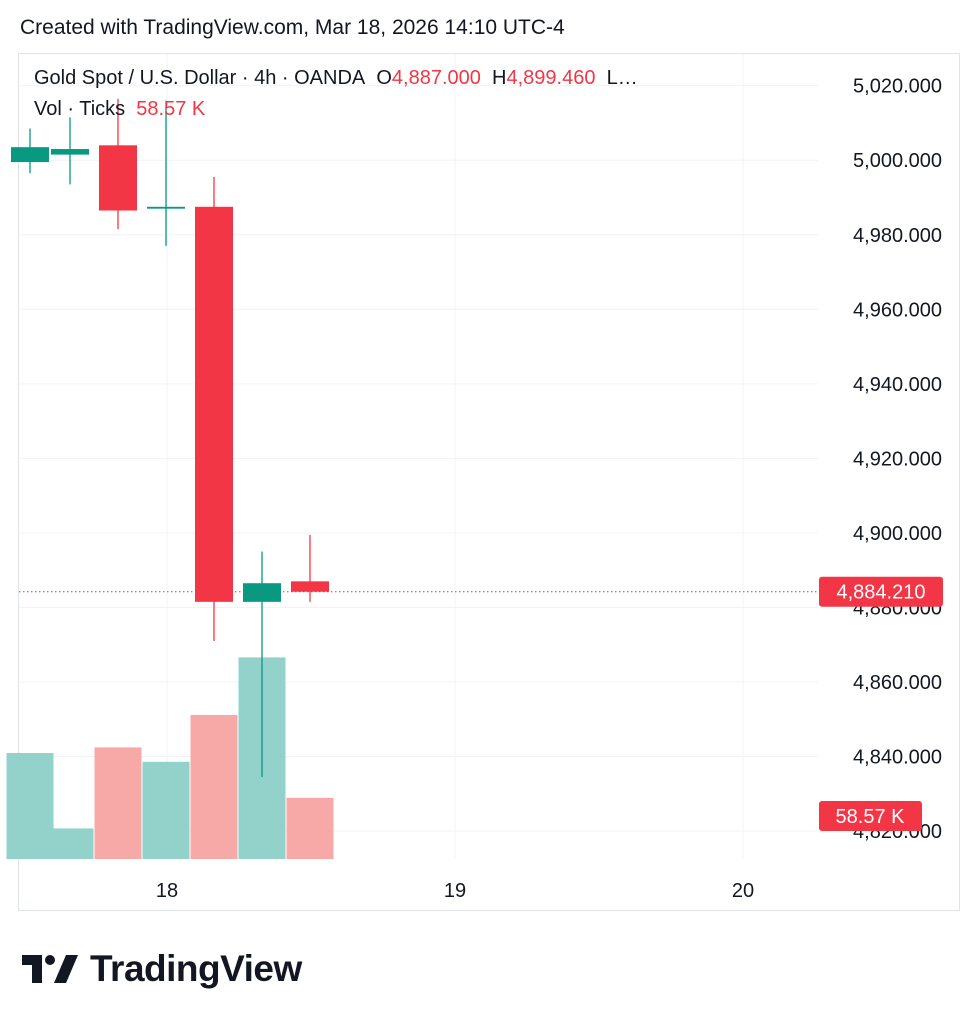 This screenshot has height=1024, width=979. I want to click on tradingview-logo-text: TradingView, so click(196, 968).